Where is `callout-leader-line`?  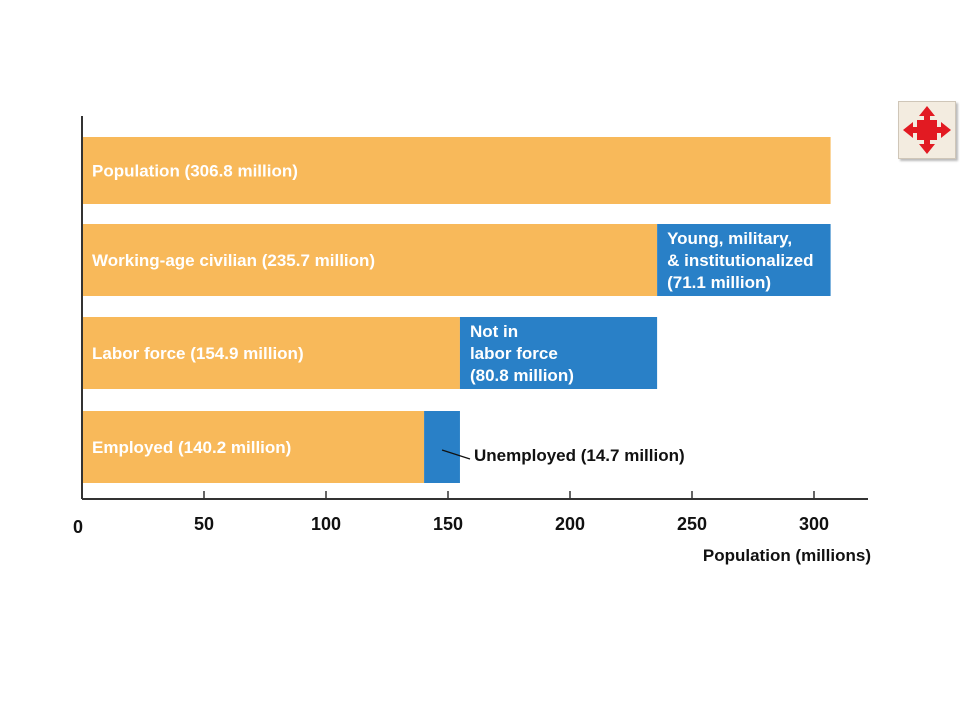 callout-leader-line is located at coordinates (456, 454).